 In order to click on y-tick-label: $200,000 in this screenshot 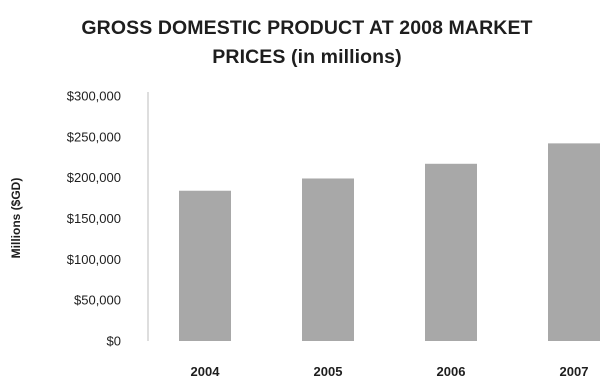, I will do `click(94, 177)`.